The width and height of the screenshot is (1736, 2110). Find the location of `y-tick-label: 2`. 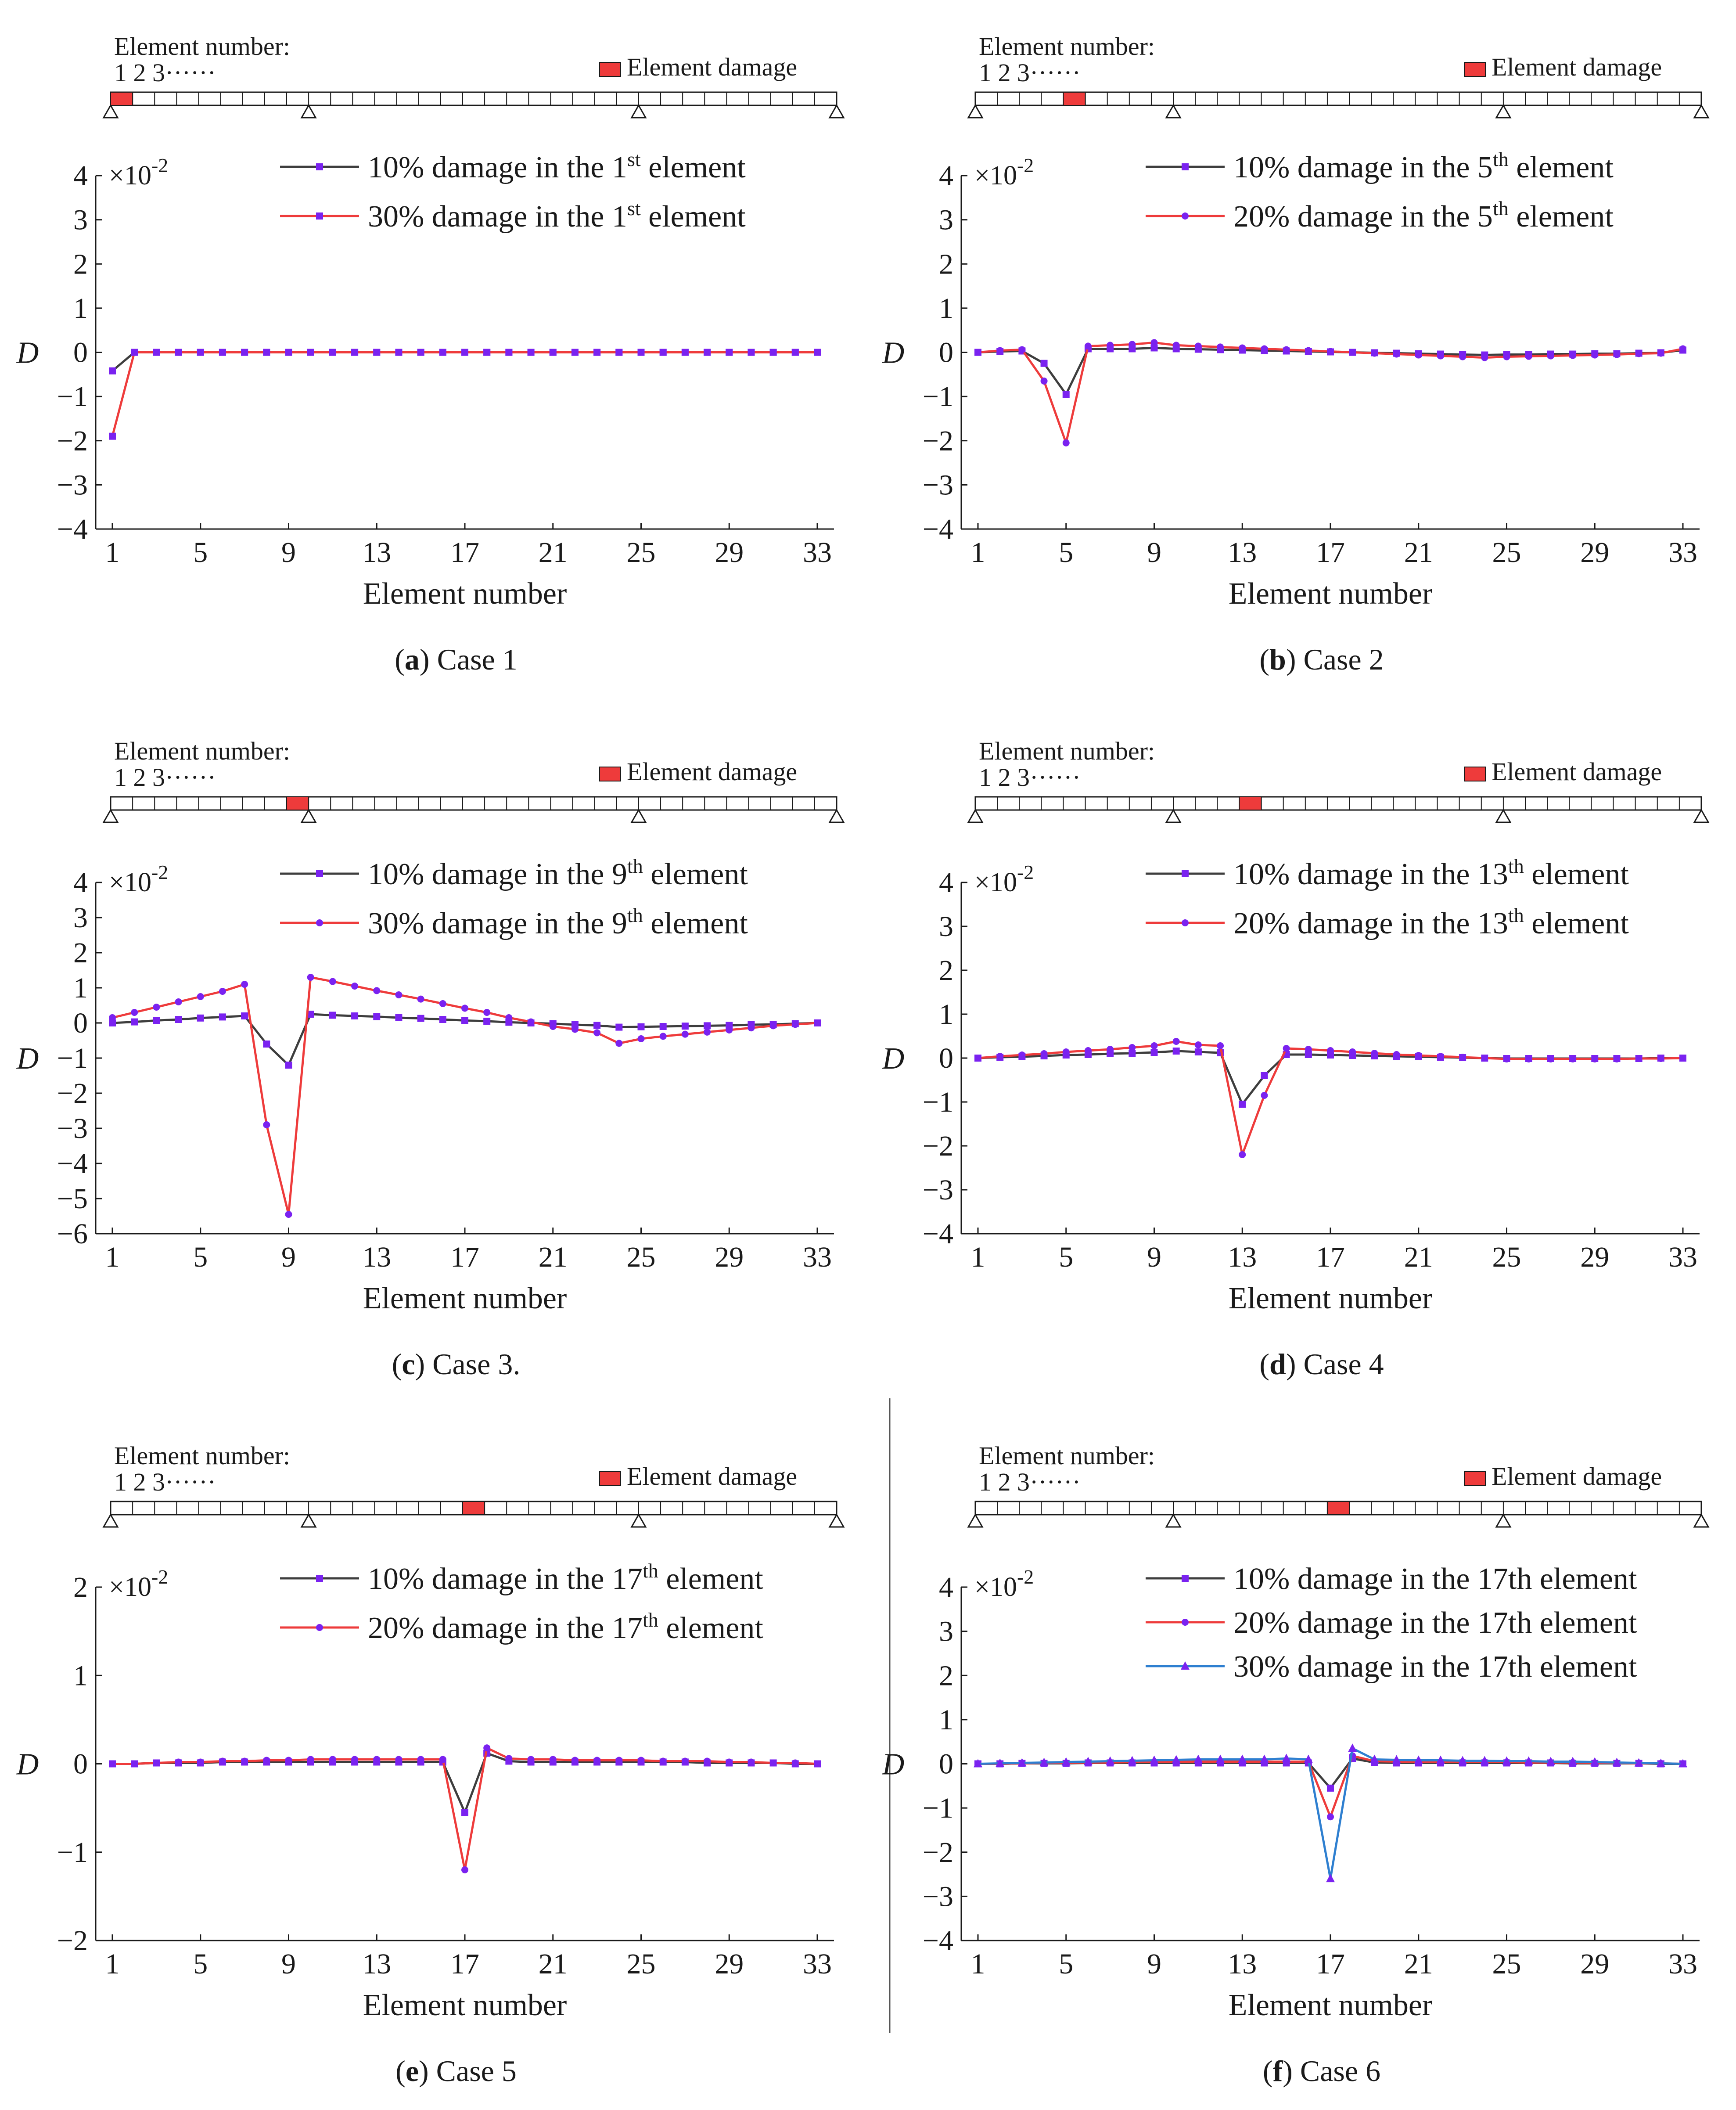

y-tick-label: 2 is located at coordinates (80, 1587).